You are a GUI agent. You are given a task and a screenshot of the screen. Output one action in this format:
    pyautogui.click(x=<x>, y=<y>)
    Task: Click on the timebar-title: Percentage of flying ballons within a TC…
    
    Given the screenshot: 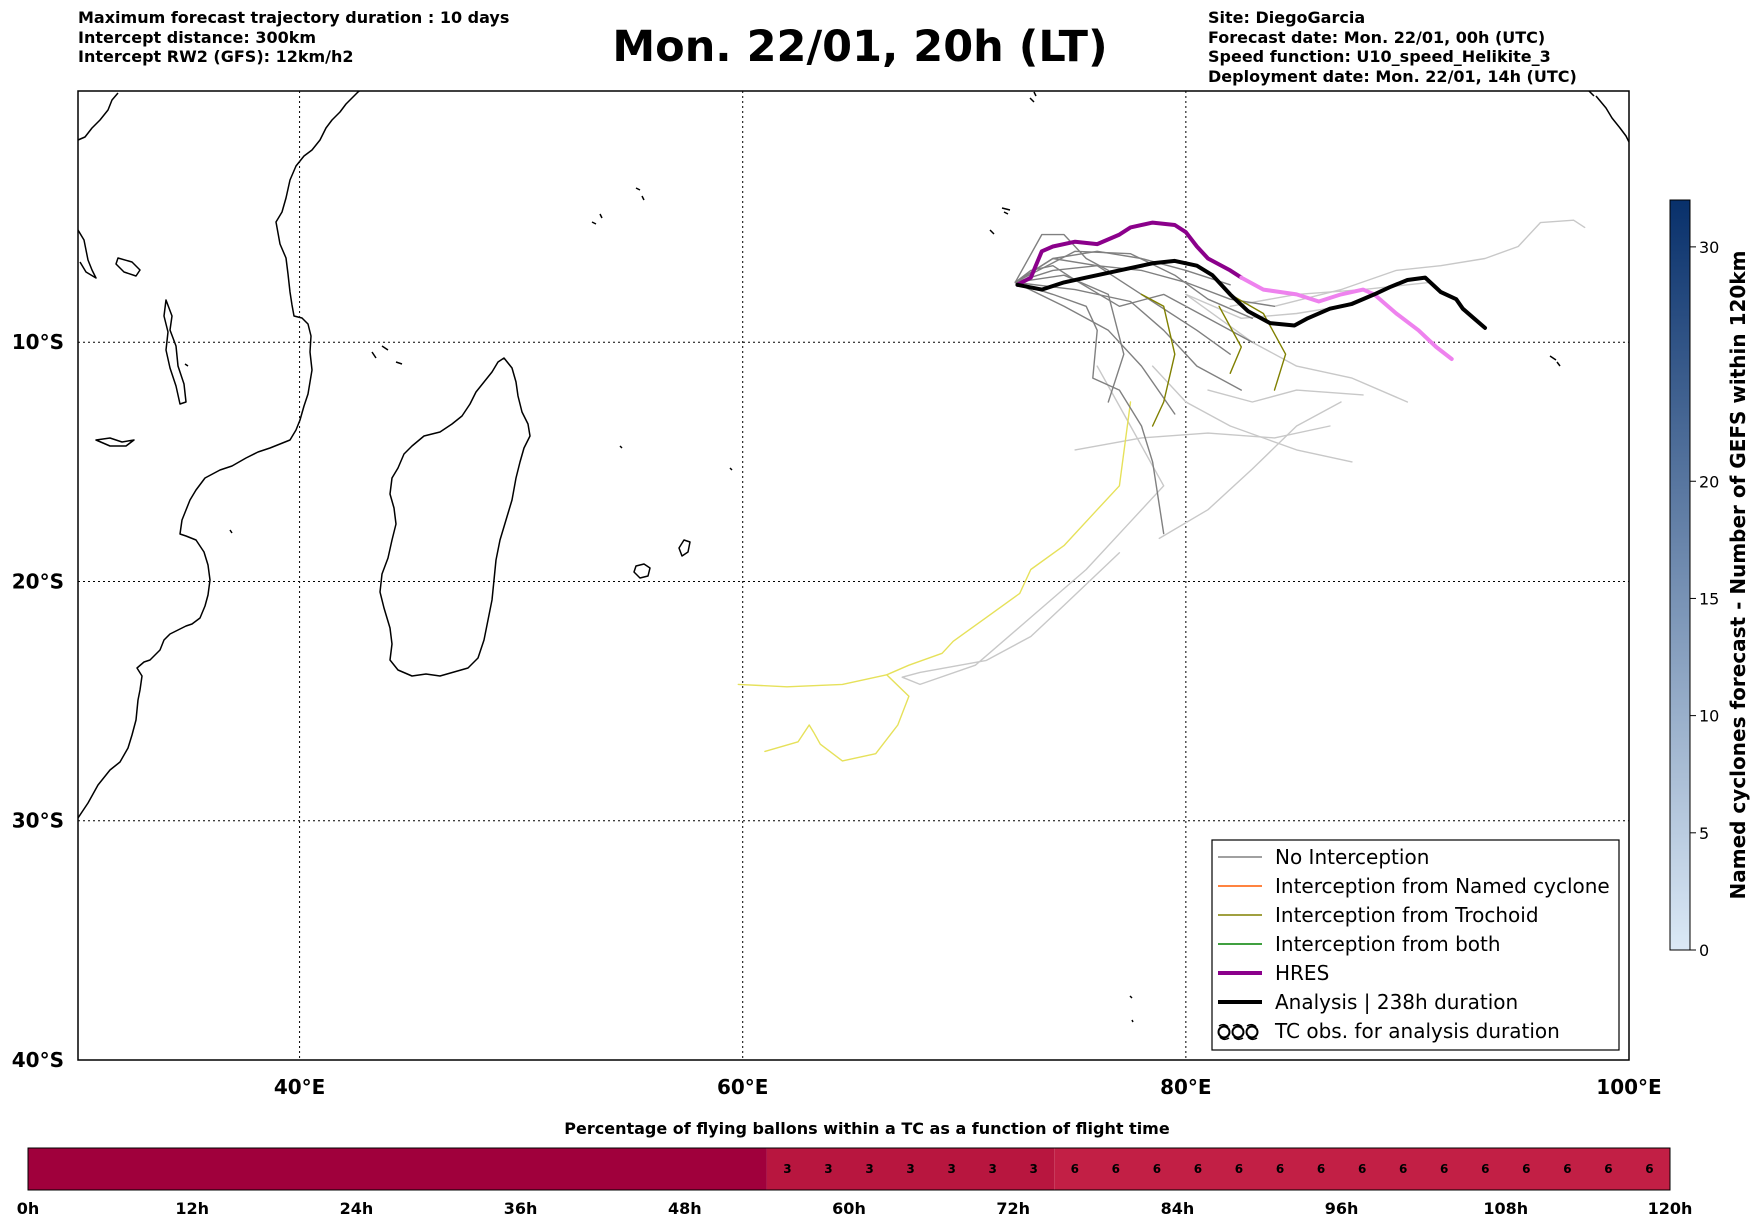 What is the action you would take?
    pyautogui.click(x=867, y=1128)
    